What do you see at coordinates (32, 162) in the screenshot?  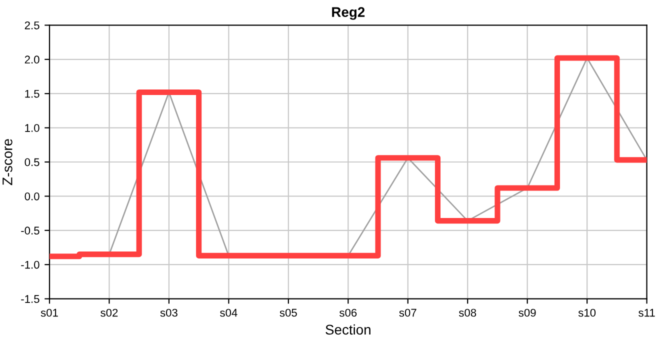 I see `y-tick-label: 0.5` at bounding box center [32, 162].